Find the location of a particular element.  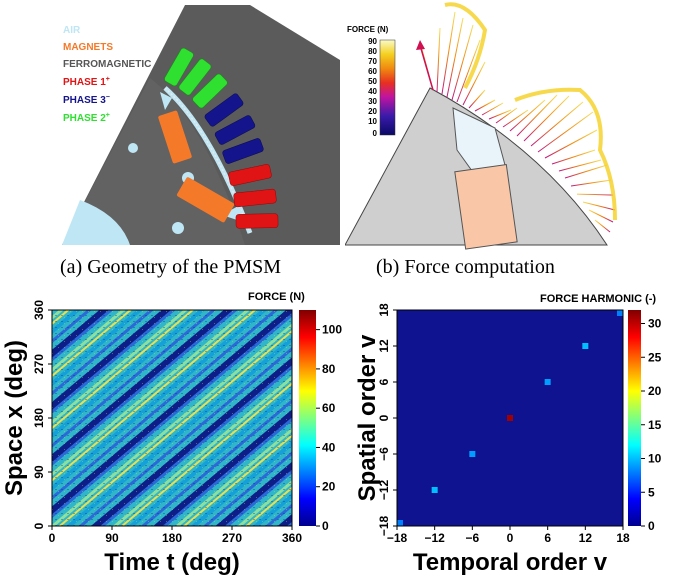

harmonic-cbar-tick: 15 is located at coordinates (655, 425).